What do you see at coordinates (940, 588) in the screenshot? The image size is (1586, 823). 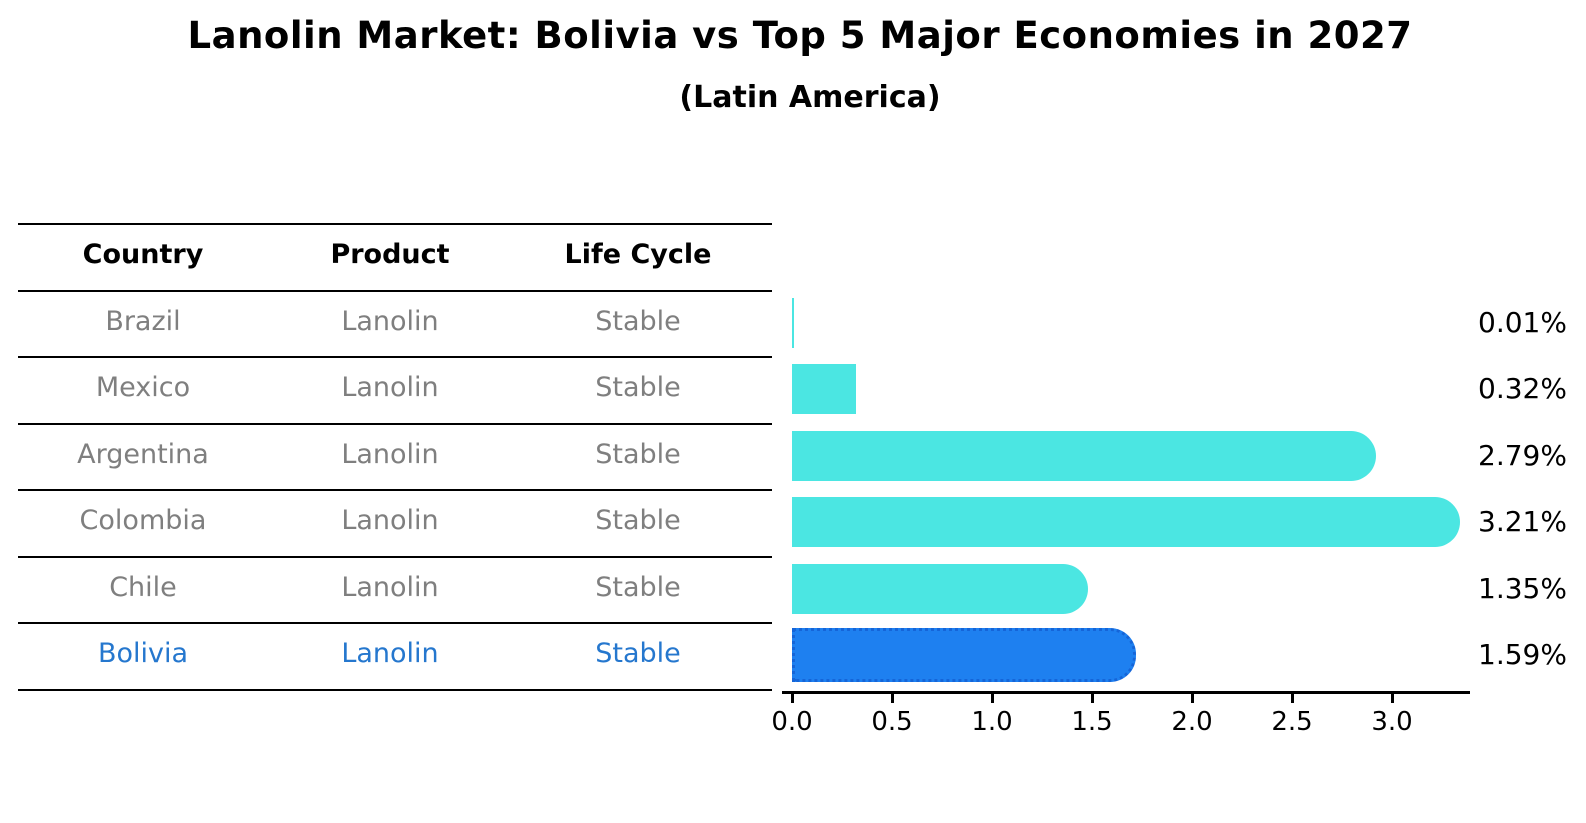 I see `bar-chile` at bounding box center [940, 588].